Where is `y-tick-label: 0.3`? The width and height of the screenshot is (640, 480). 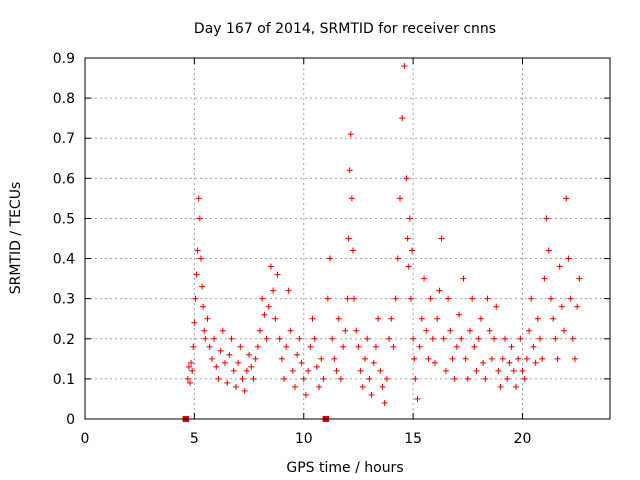
y-tick-label: 0.3 is located at coordinates (64, 300).